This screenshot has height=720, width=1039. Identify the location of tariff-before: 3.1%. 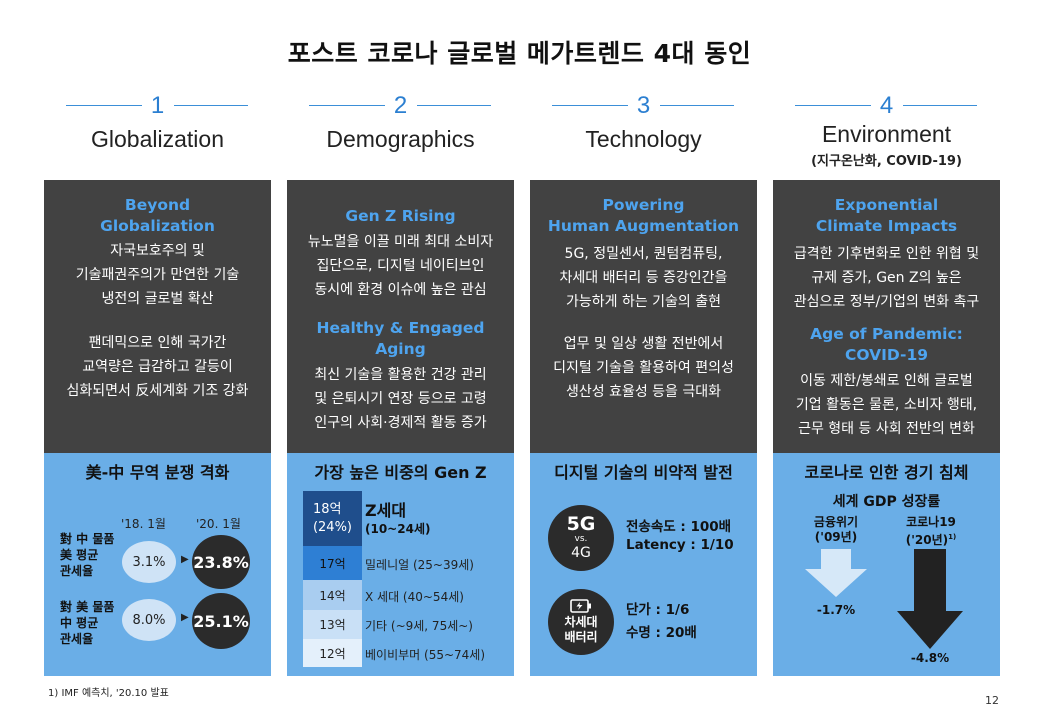
(149, 562).